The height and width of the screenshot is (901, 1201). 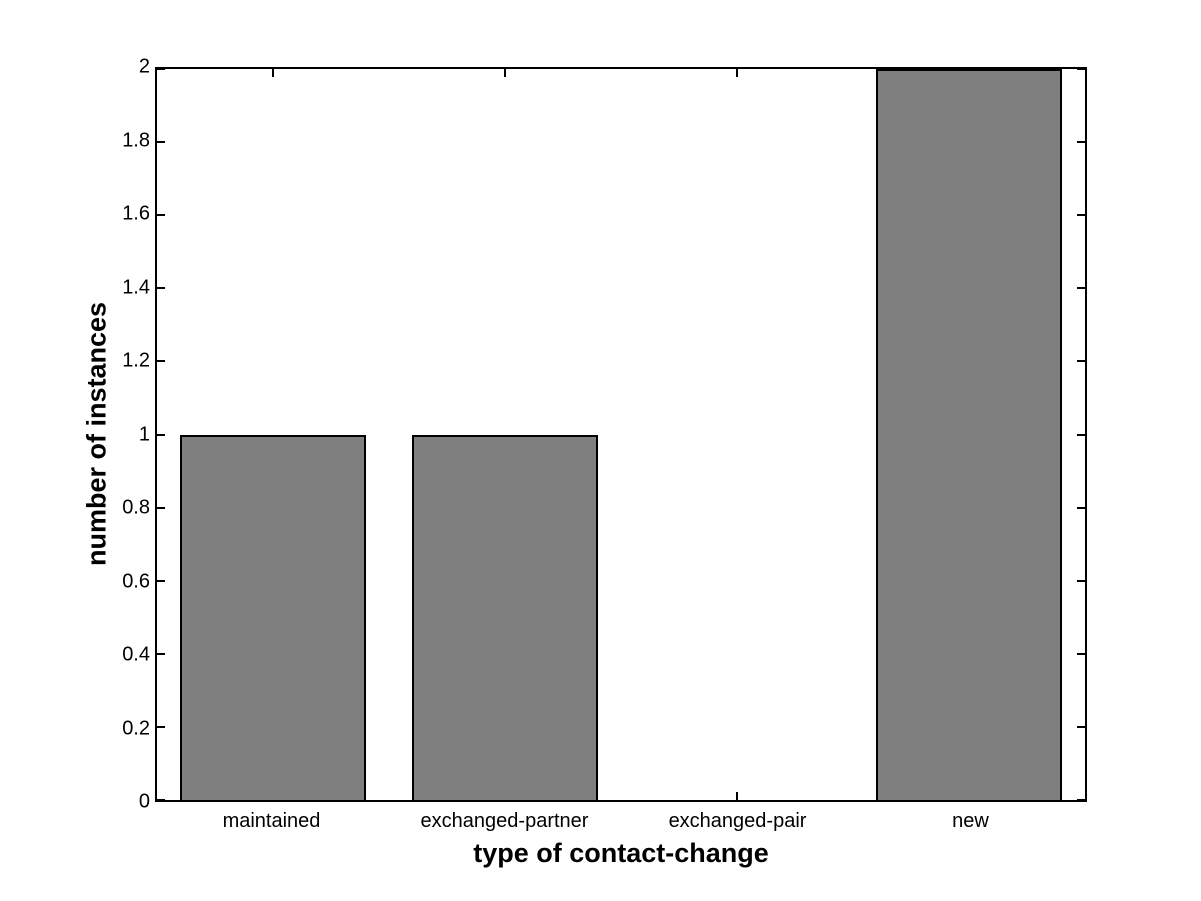 What do you see at coordinates (1081, 580) in the screenshot?
I see `y-tick-right-0.6` at bounding box center [1081, 580].